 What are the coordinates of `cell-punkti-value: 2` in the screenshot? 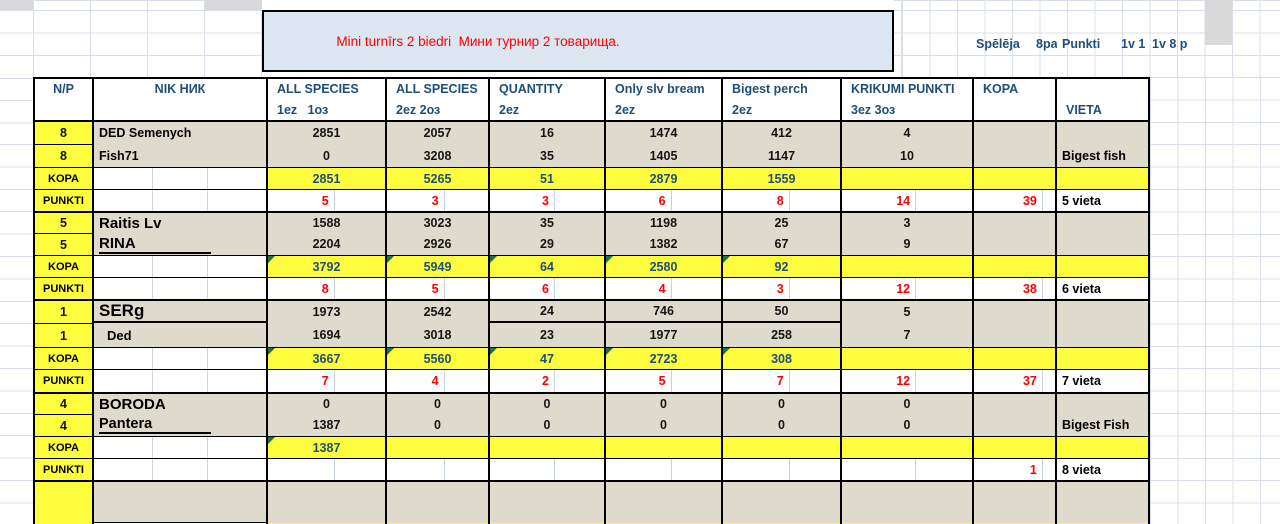 It's located at (548, 380).